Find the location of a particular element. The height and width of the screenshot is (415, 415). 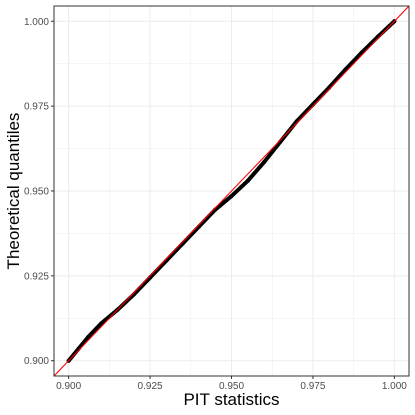

x-axis-ticks: 0.900 0.925 0.950 0.975 1.000 is located at coordinates (231, 384).